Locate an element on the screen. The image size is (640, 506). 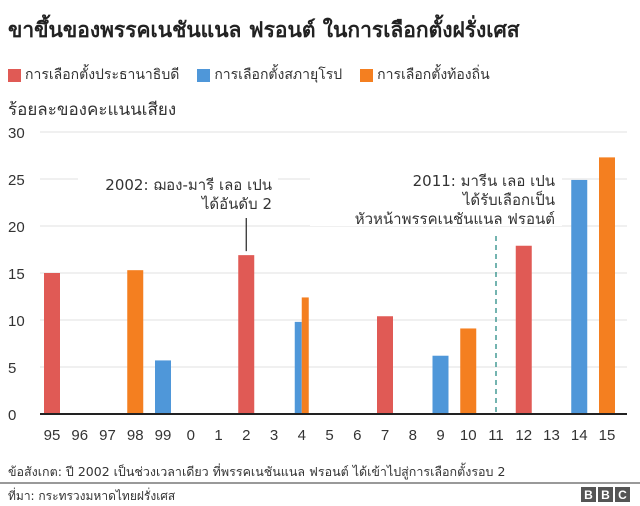
x-tick-label: 9 is located at coordinates (440, 435).